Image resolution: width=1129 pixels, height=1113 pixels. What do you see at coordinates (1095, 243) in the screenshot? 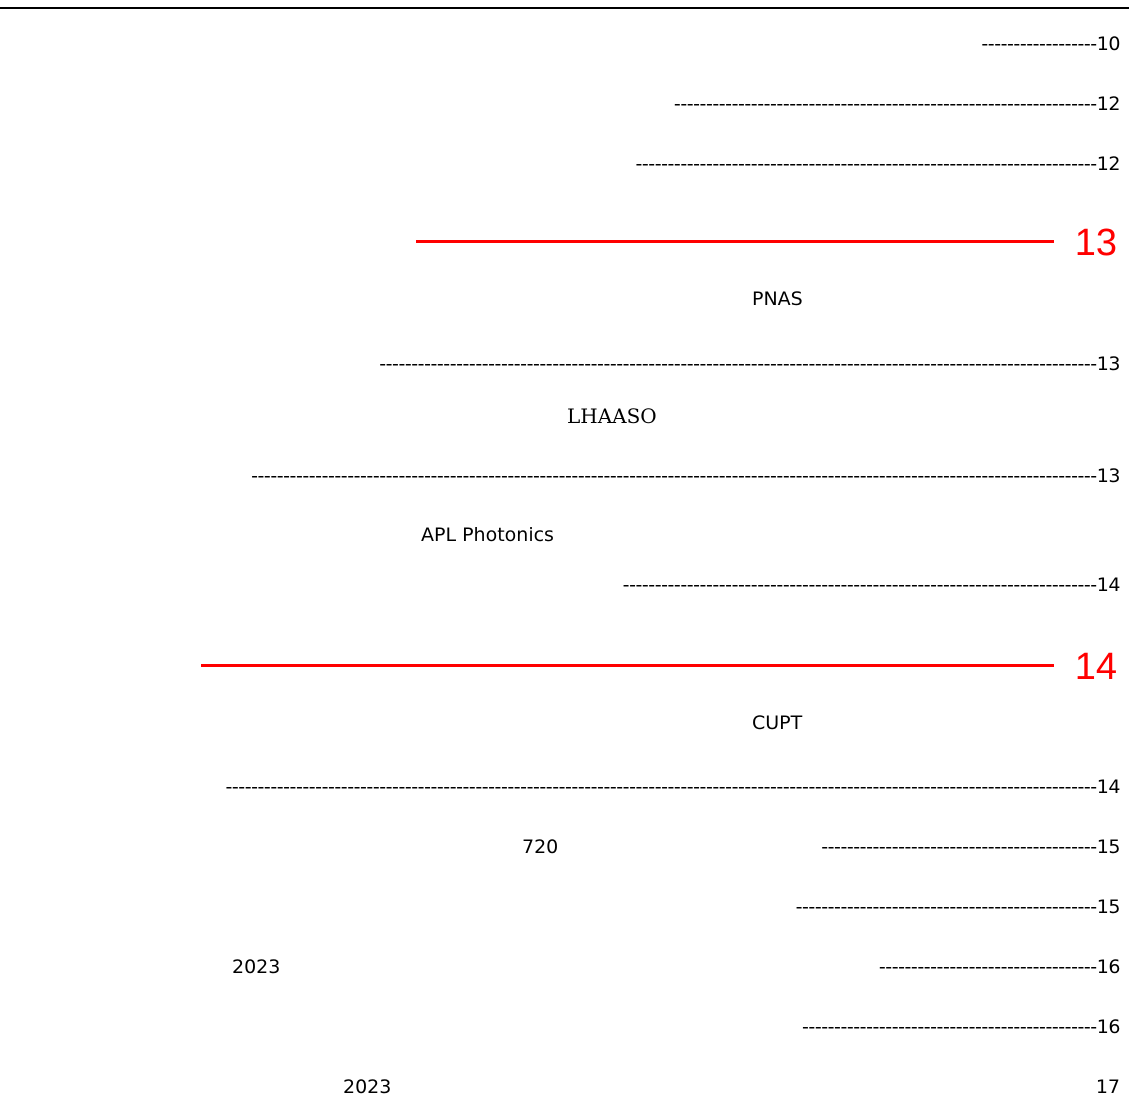
I see `toc-page-number-highlight: 13` at bounding box center [1095, 243].